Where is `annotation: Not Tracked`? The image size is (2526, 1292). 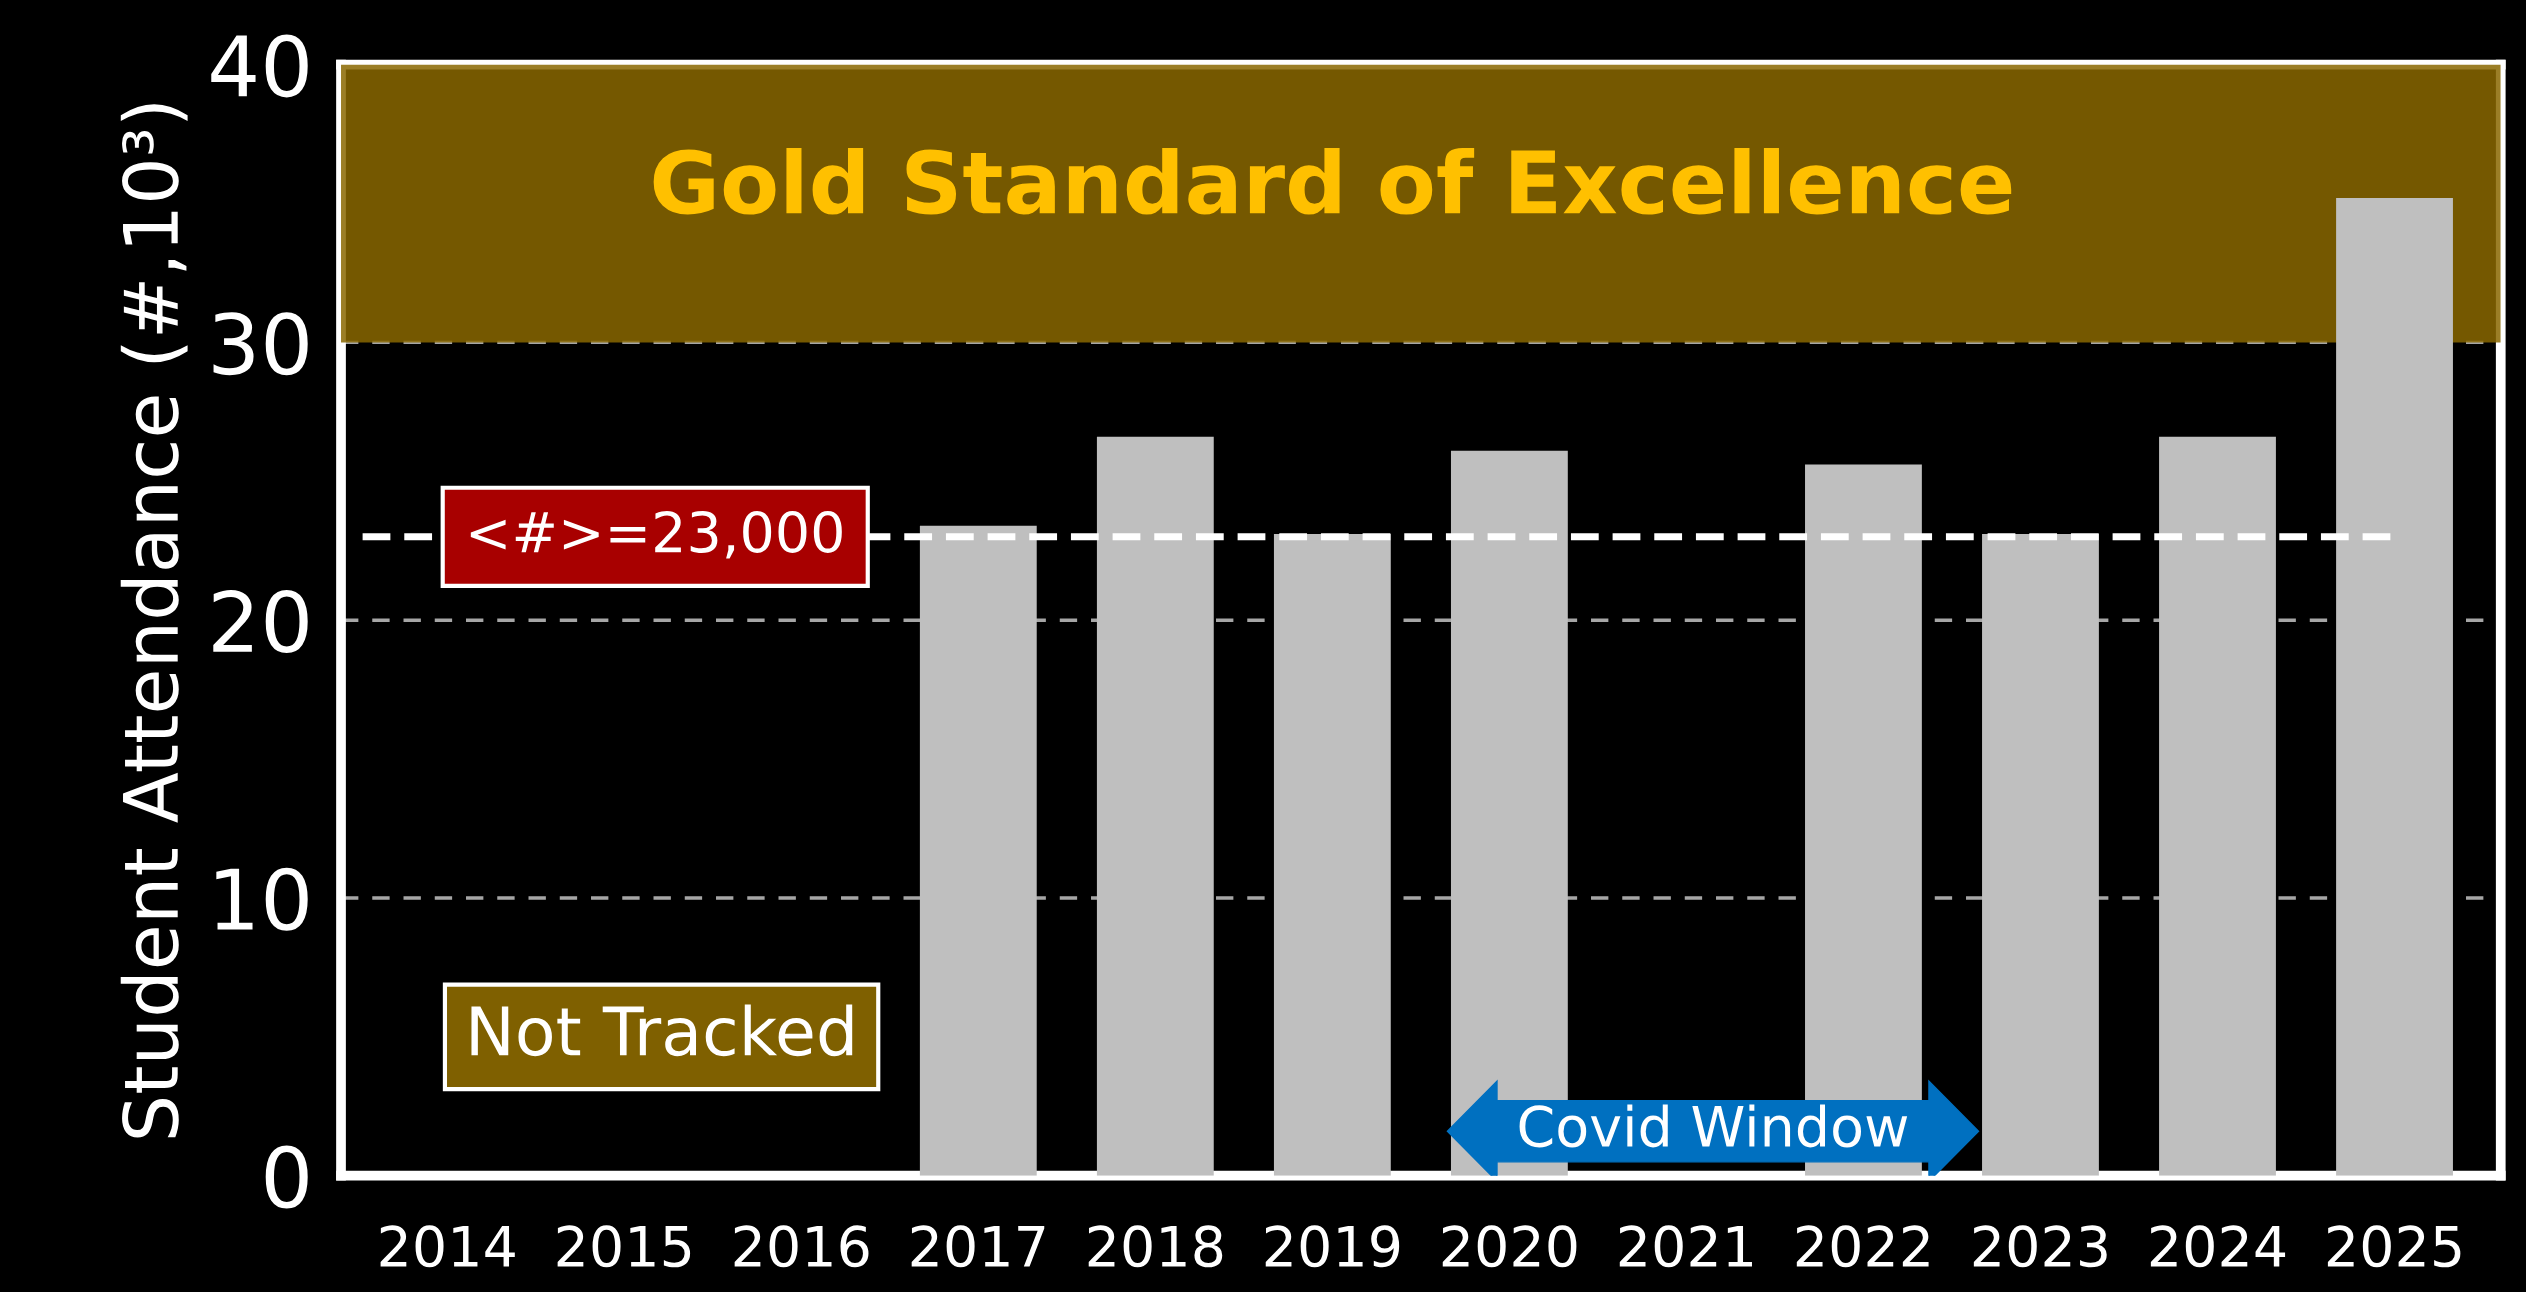 annotation: Not Tracked is located at coordinates (662, 1030).